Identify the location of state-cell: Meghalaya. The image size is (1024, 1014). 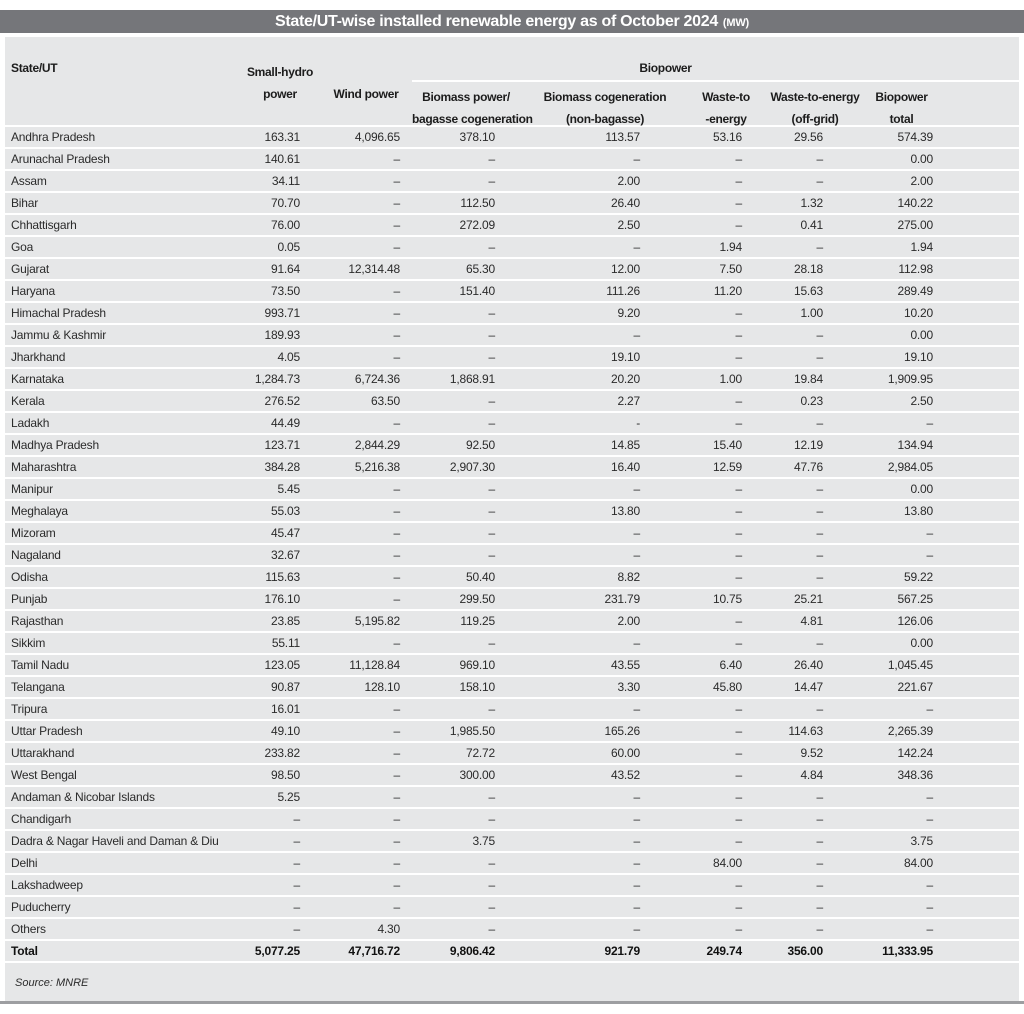
(122, 510).